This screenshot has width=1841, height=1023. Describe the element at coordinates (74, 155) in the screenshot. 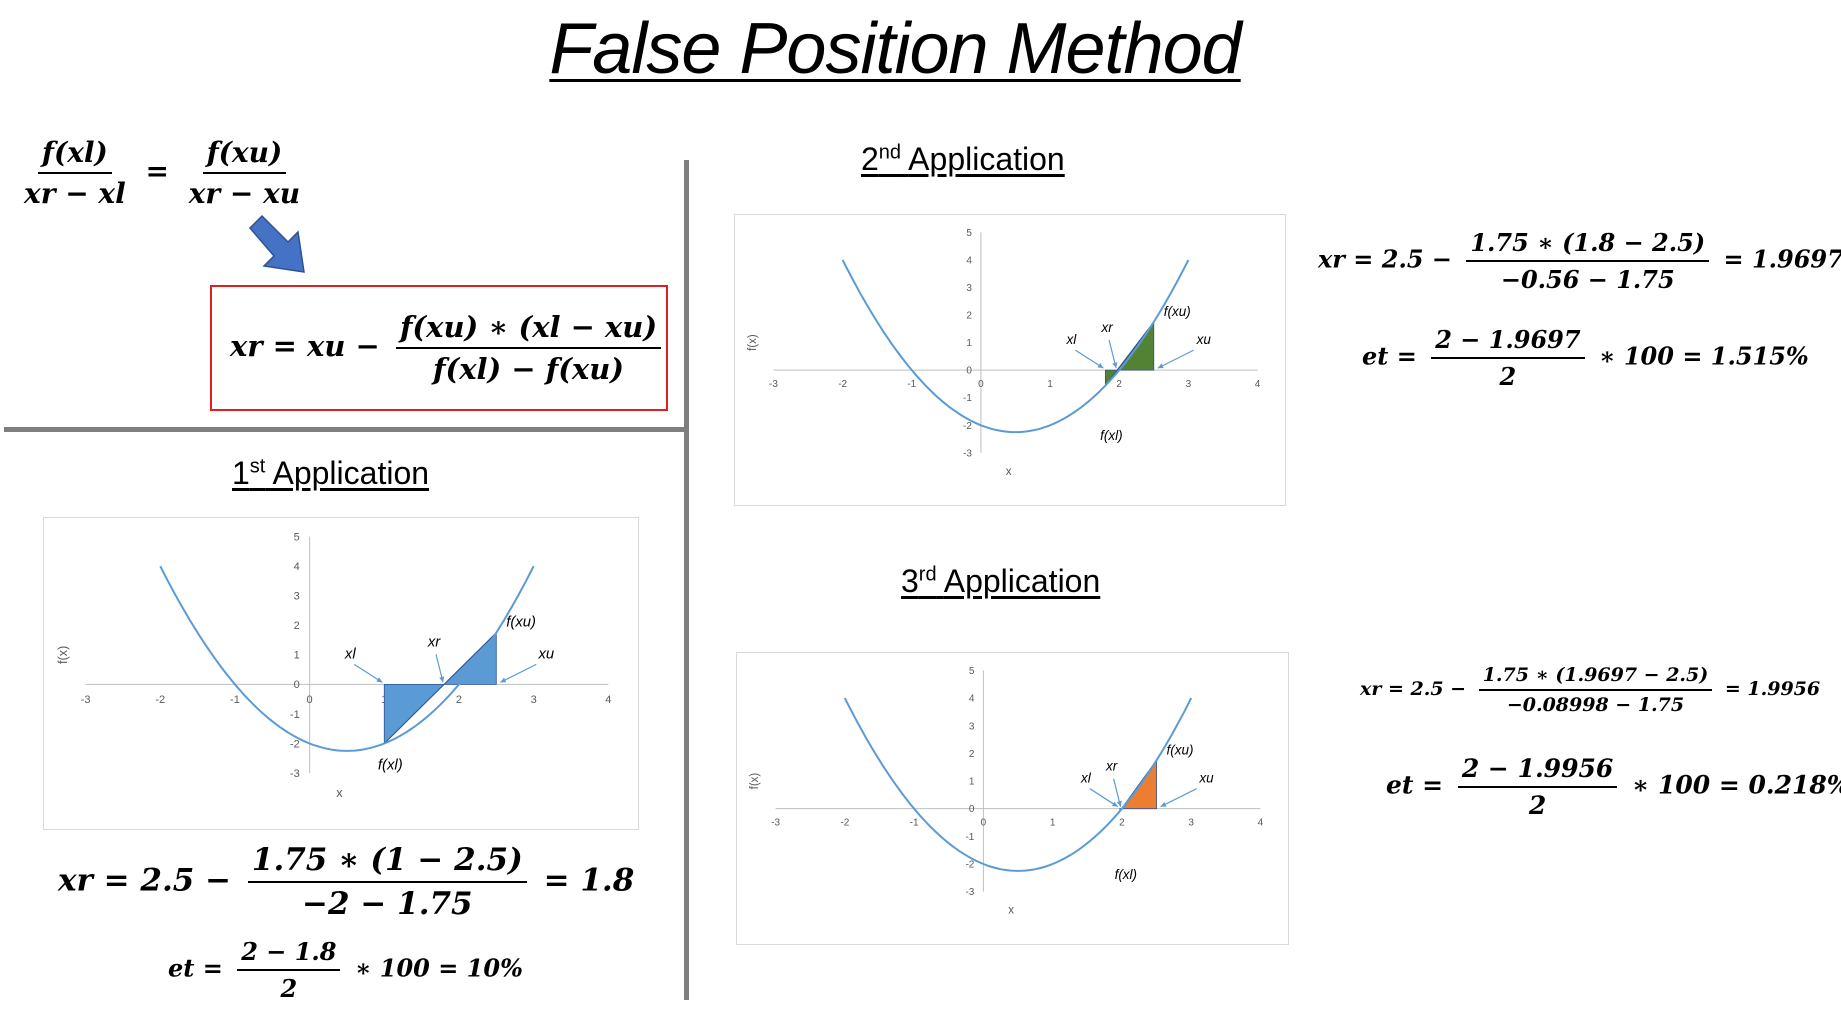

I see `proportion-left-num: f(xl)` at that location.